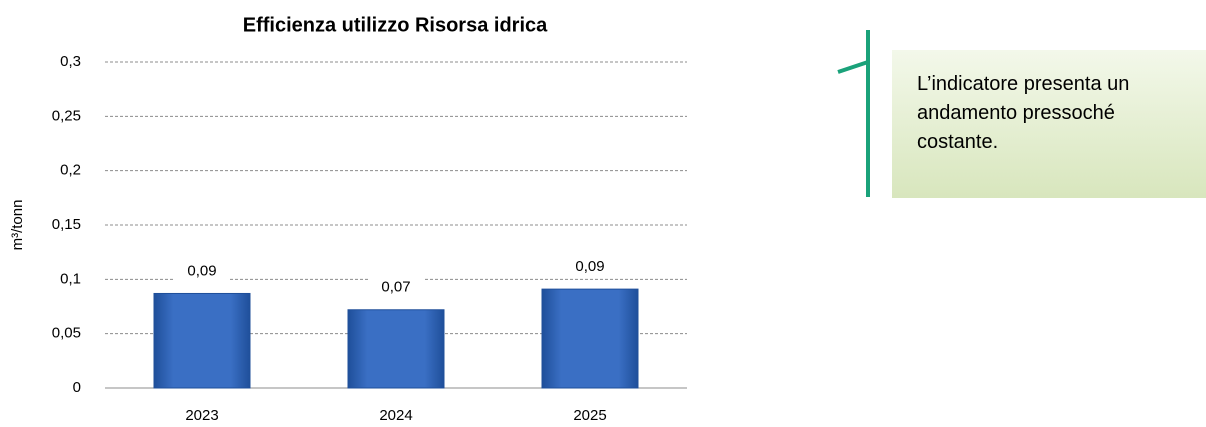 The height and width of the screenshot is (427, 1206). What do you see at coordinates (66, 224) in the screenshot?
I see `y-tick-label: 0,15` at bounding box center [66, 224].